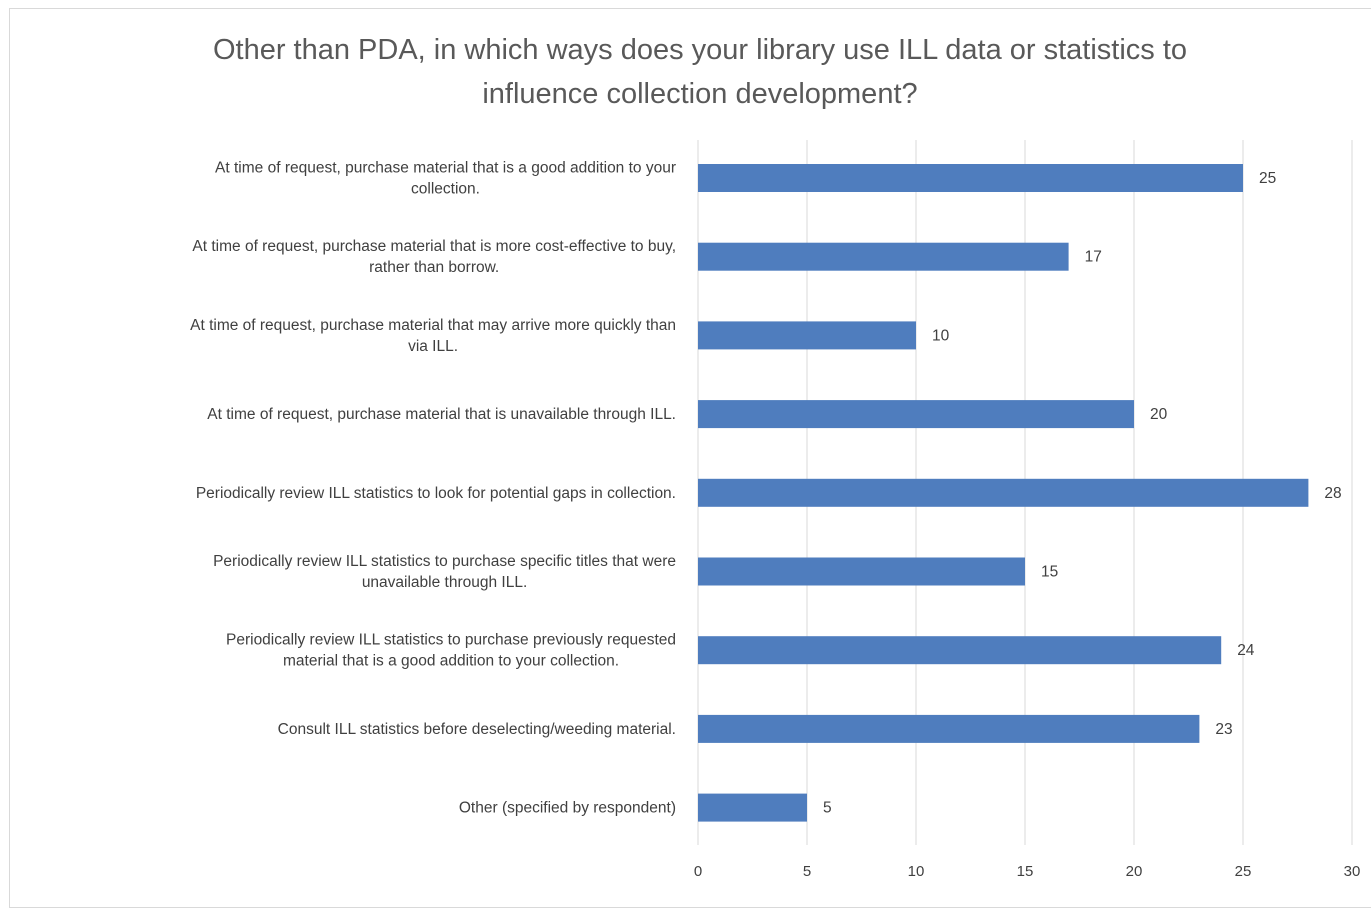 The image size is (1371, 908). What do you see at coordinates (1246, 650) in the screenshot?
I see `data-label: 24` at bounding box center [1246, 650].